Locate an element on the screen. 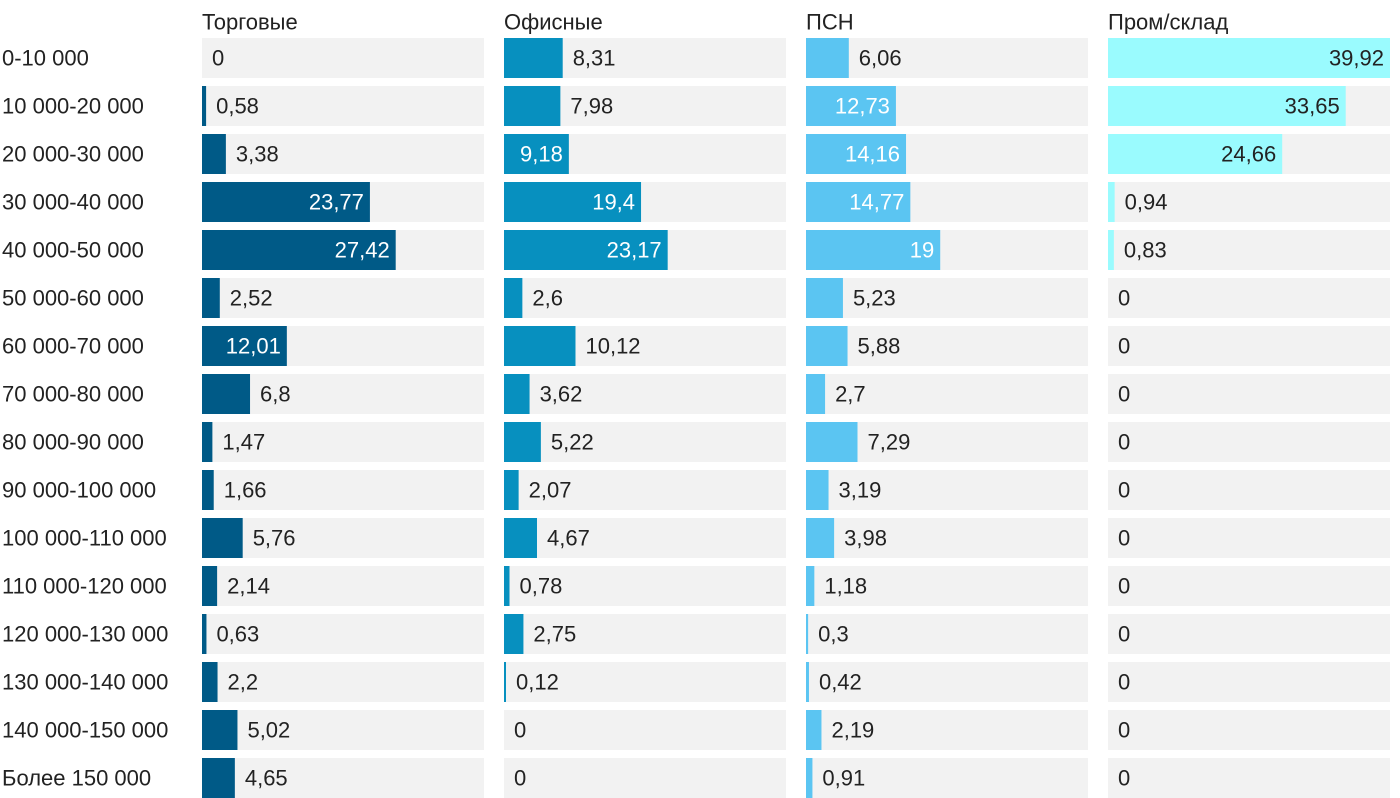 This screenshot has height=798, width=1400. value-label: 4,65 is located at coordinates (266, 778).